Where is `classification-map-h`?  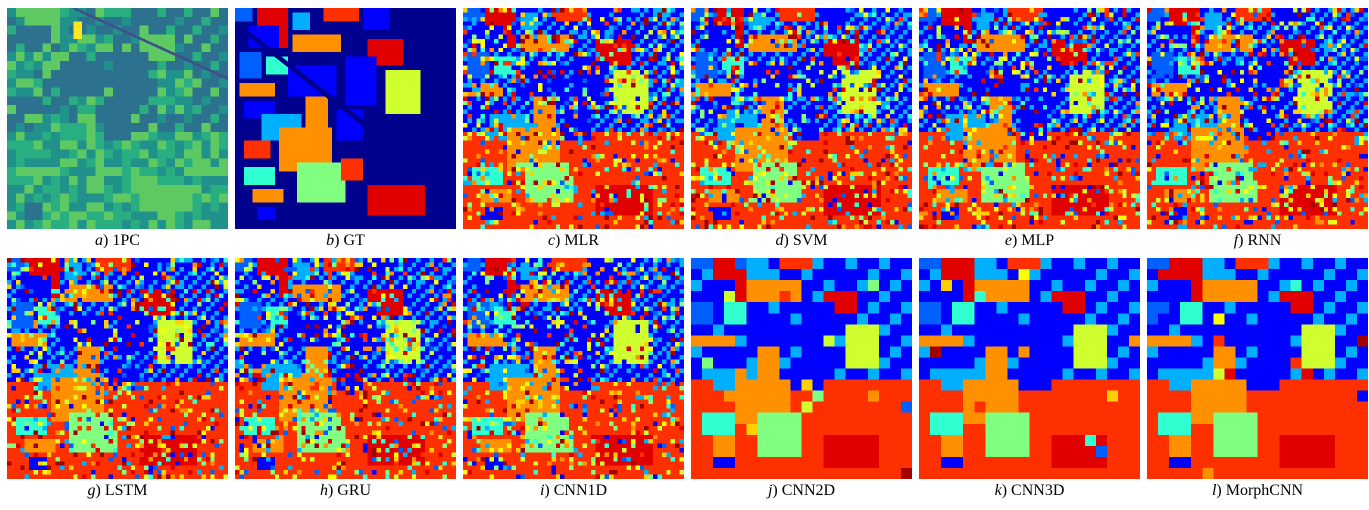
classification-map-h is located at coordinates (345, 368).